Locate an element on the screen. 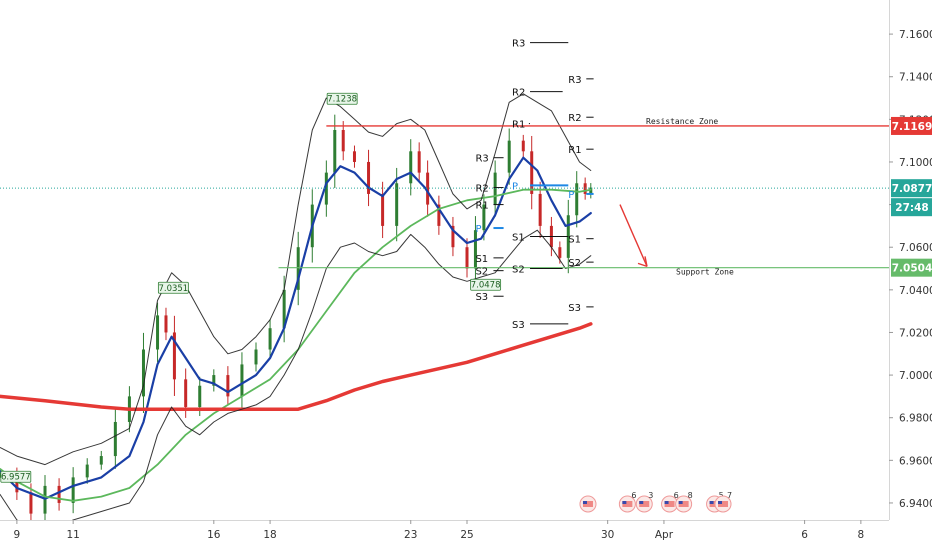 The height and width of the screenshot is (550, 932). svg-text: 7.1169 is located at coordinates (912, 127).